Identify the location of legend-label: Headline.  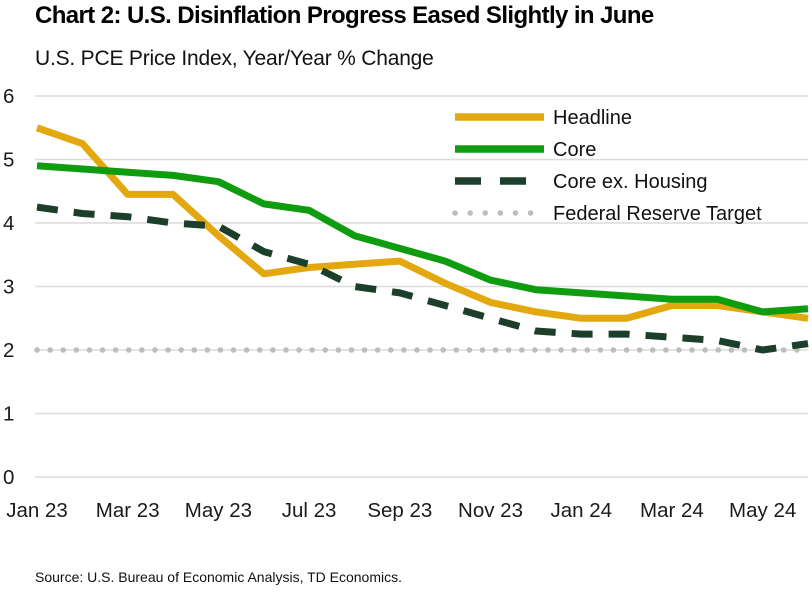
(592, 118).